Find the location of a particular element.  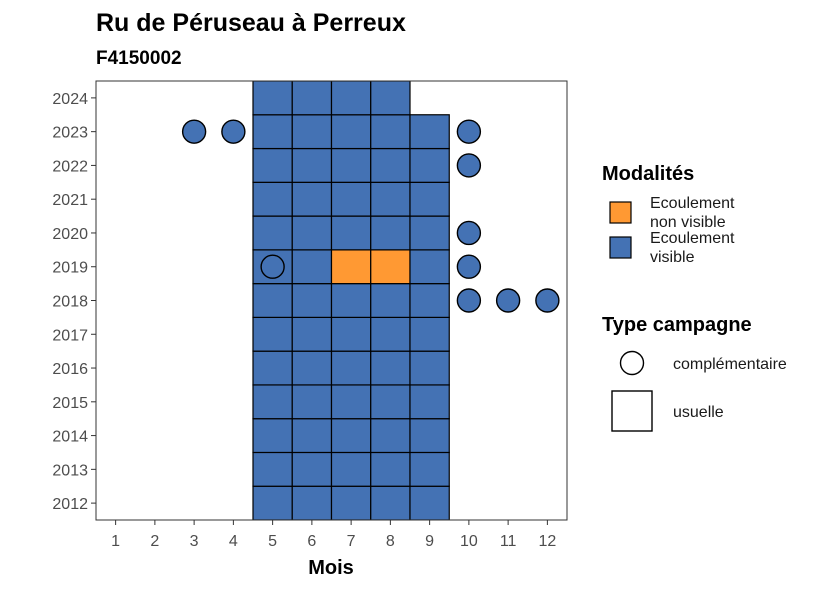

y-tick-label-2021: 2021 is located at coordinates (70, 200).